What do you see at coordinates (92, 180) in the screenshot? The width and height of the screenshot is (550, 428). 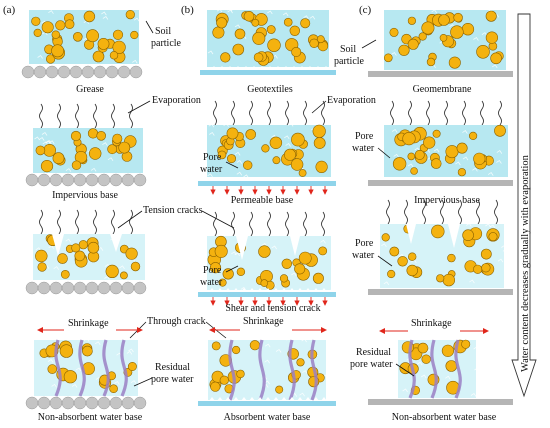 I see `a2-grease-bead` at bounding box center [92, 180].